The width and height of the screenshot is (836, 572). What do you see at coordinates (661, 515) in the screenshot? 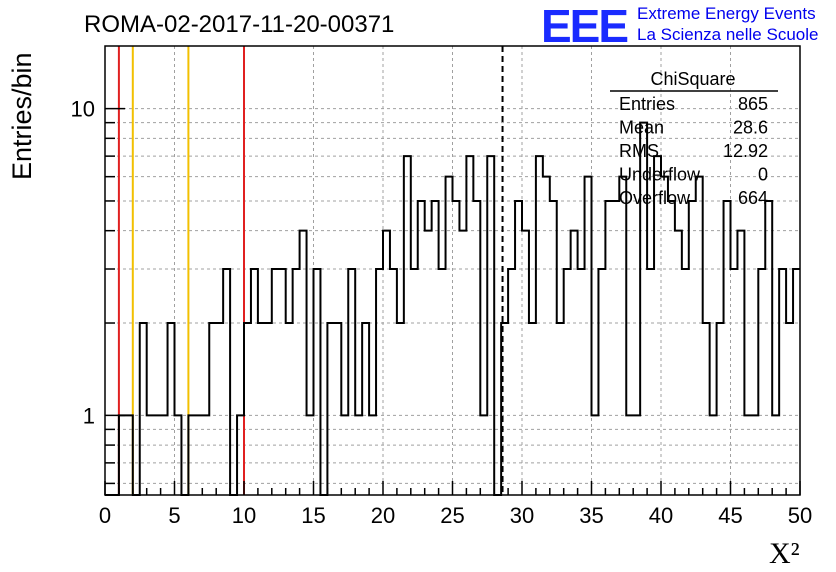
I see `x-tick-label: 40` at bounding box center [661, 515].